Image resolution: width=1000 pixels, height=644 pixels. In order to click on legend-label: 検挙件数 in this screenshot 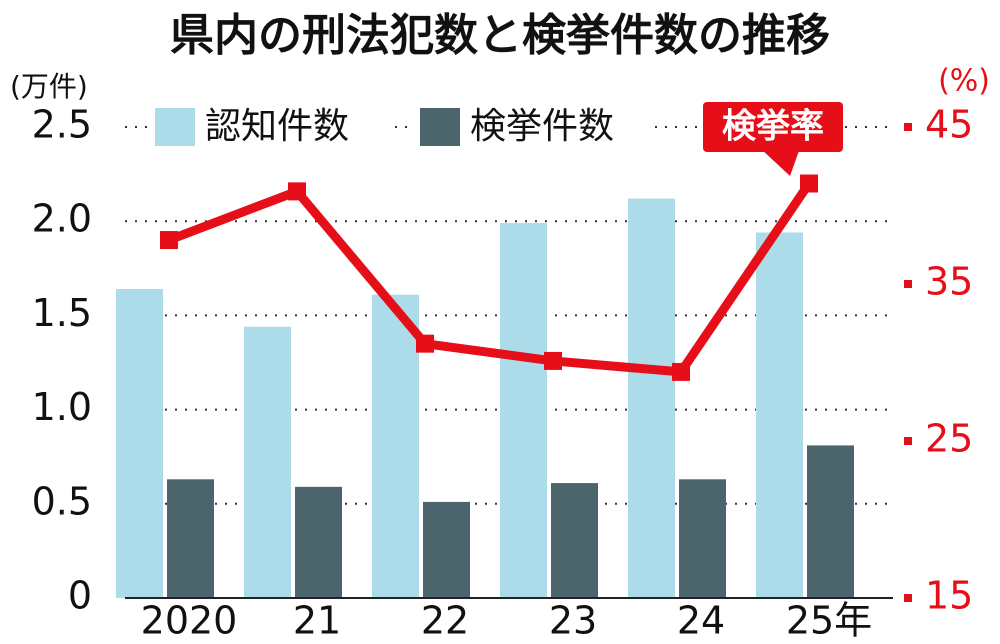, I will do `click(542, 126)`.